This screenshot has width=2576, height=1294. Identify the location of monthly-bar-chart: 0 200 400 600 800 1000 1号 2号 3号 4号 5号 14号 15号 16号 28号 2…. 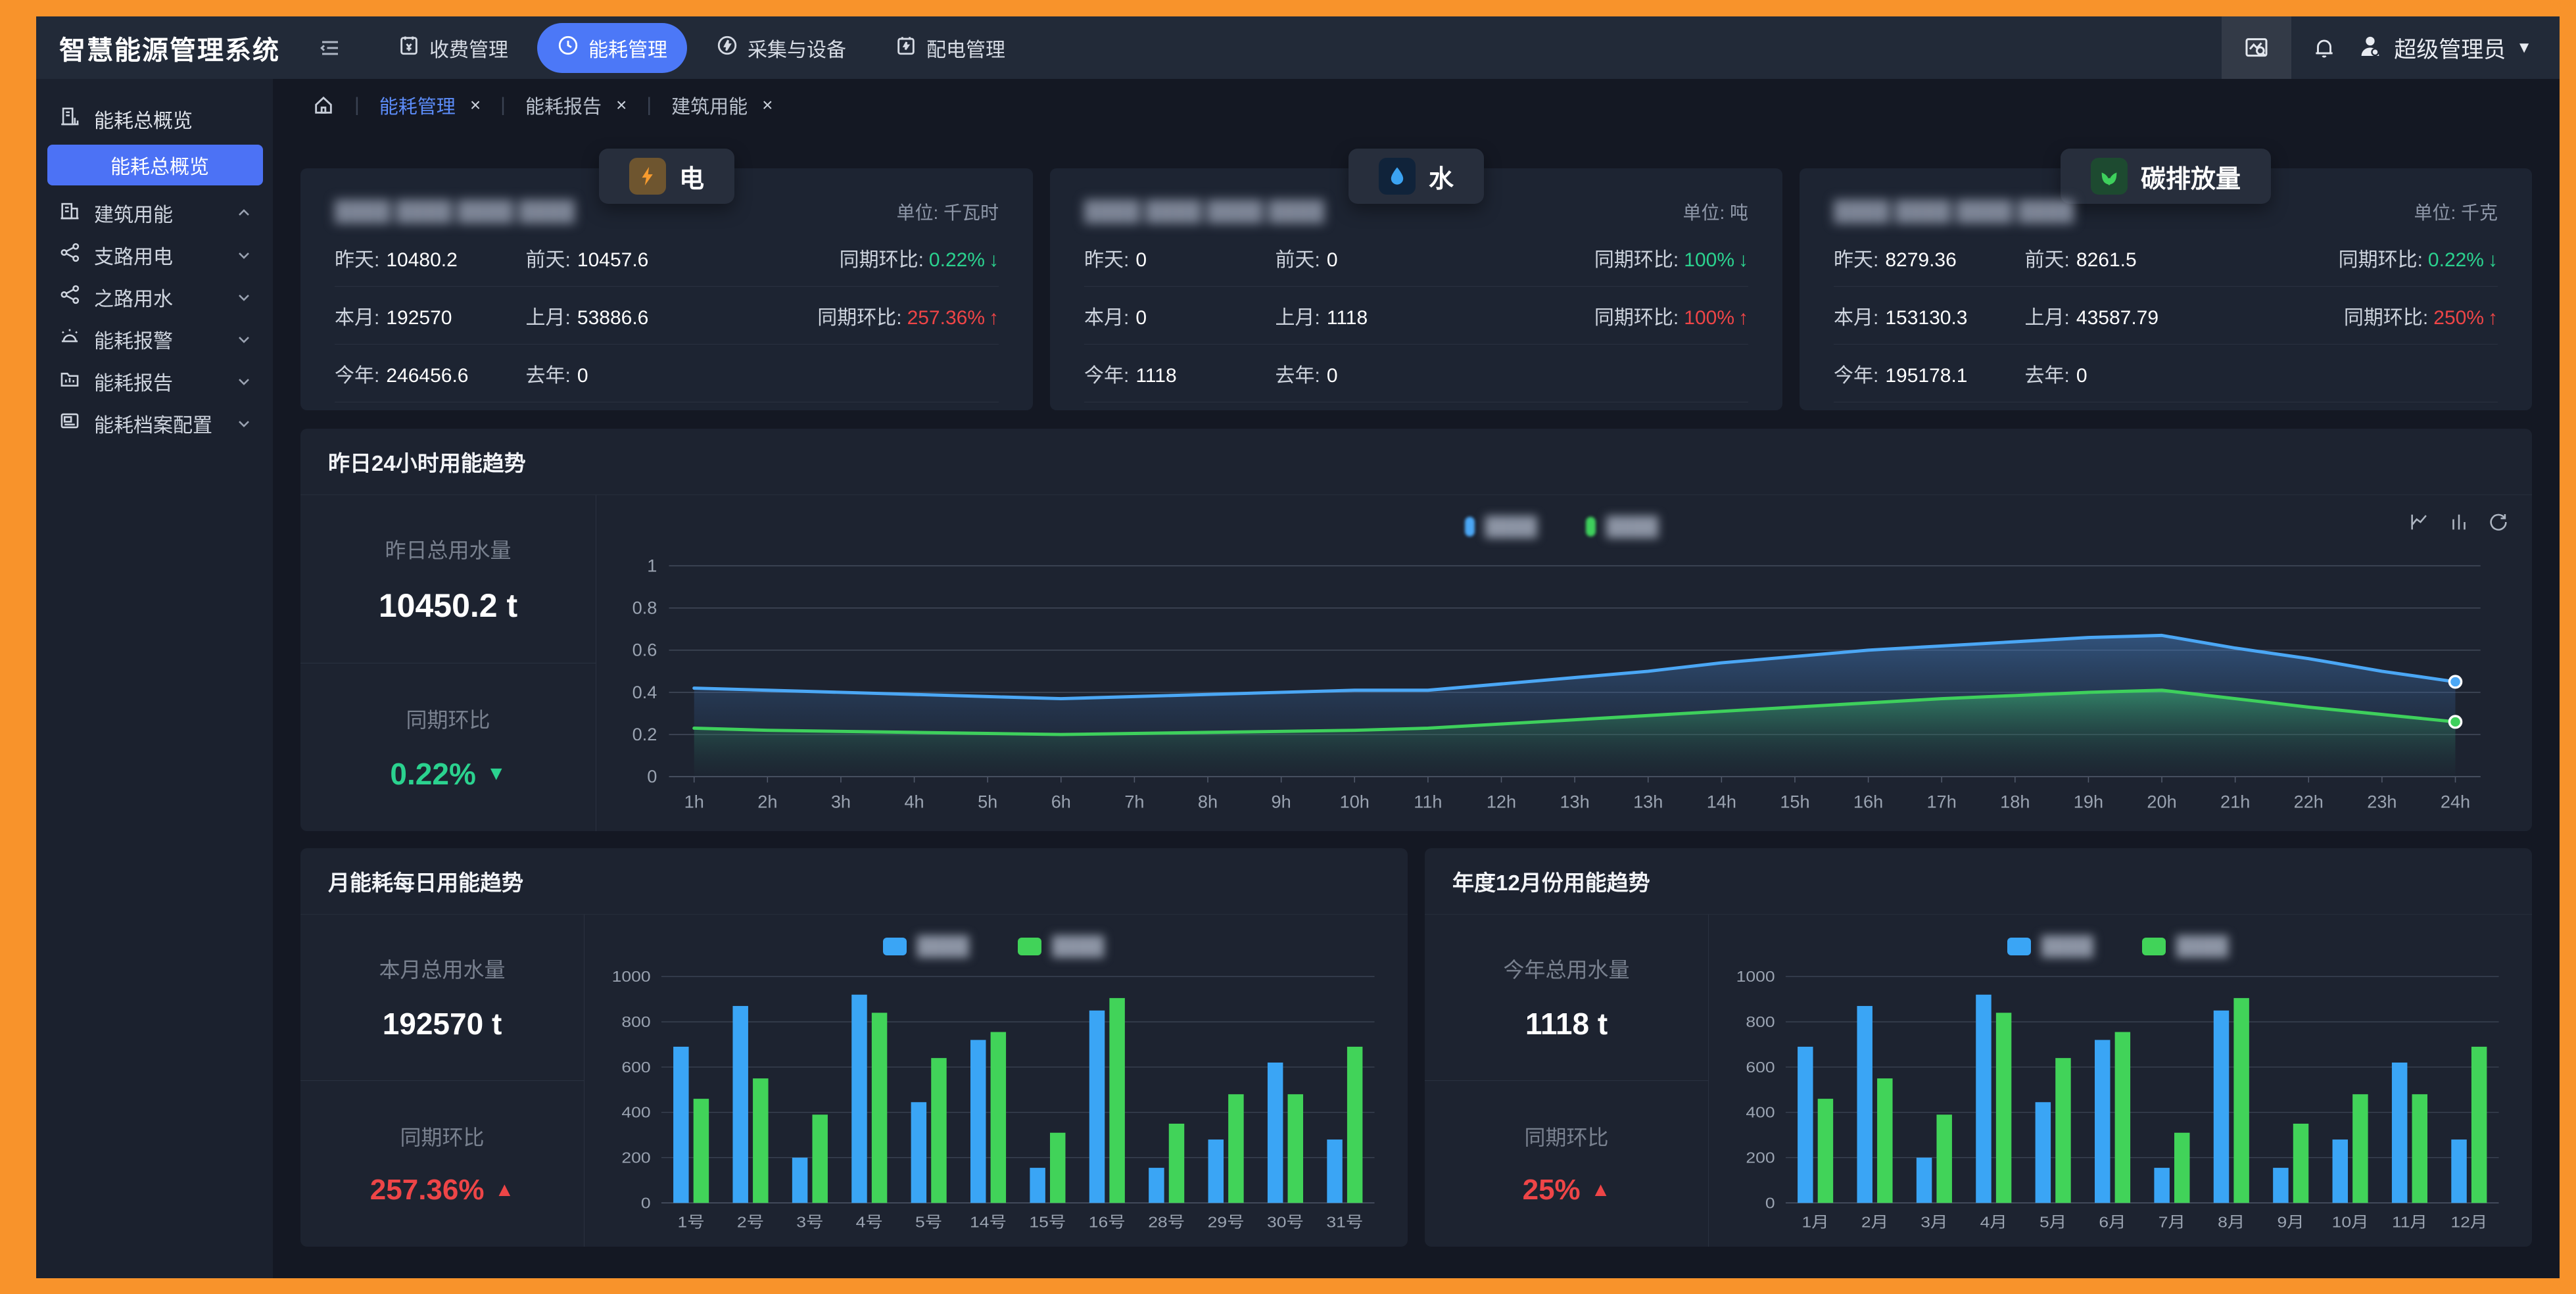
(994, 1104).